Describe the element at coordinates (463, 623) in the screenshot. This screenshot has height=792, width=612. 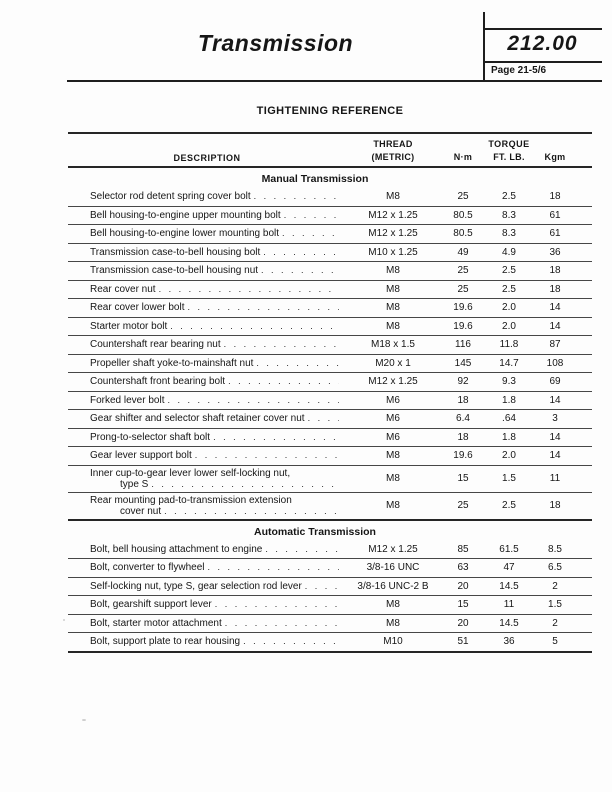
I see `row-torque-nm: 20` at that location.